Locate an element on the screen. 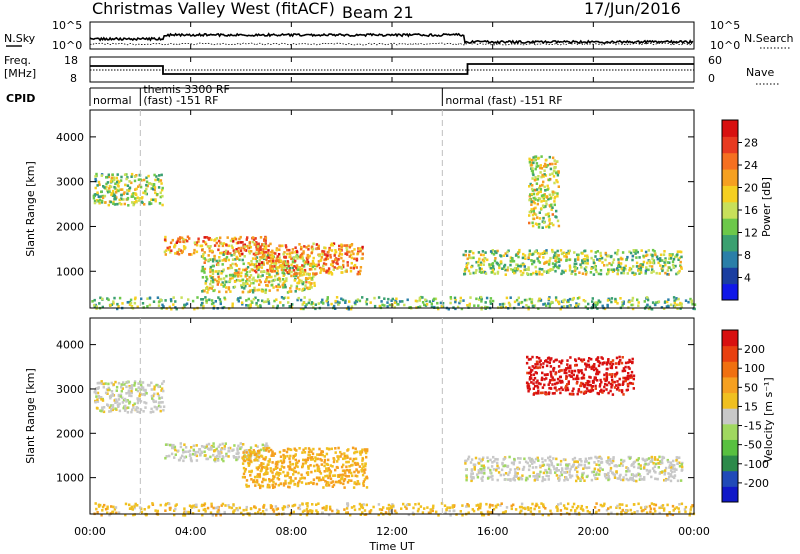 The image size is (800, 554). colorbar-cell is located at coordinates (730, 177).